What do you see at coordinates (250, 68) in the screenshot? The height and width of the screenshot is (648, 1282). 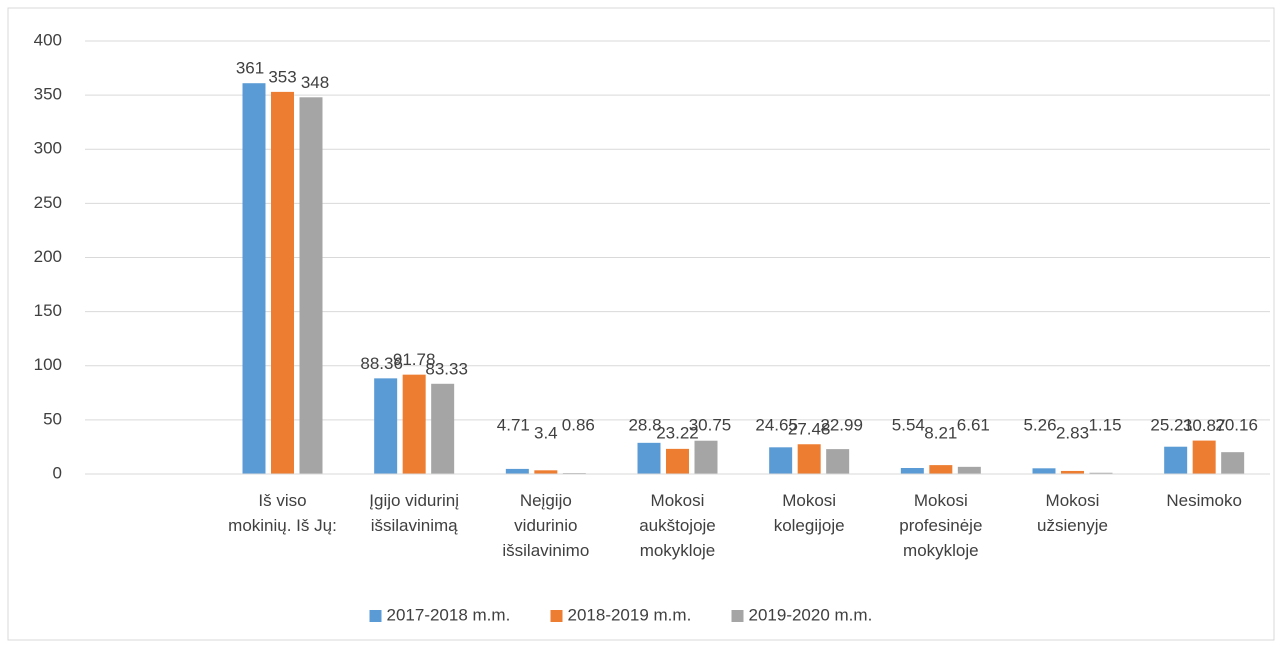 I see `data-label: 361` at bounding box center [250, 68].